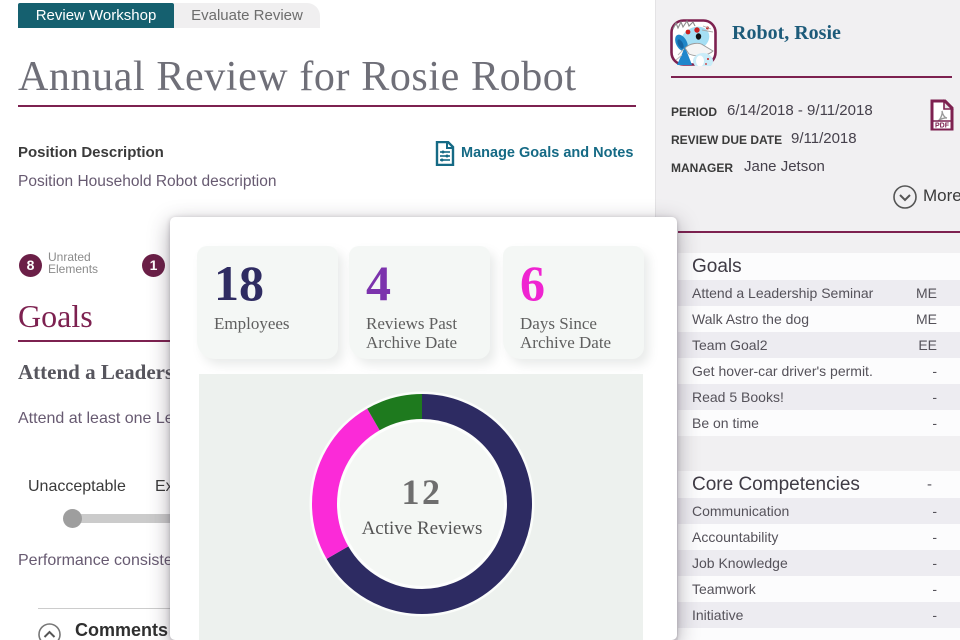 This screenshot has height=640, width=960. I want to click on svg-text: Active Reviews, so click(422, 528).